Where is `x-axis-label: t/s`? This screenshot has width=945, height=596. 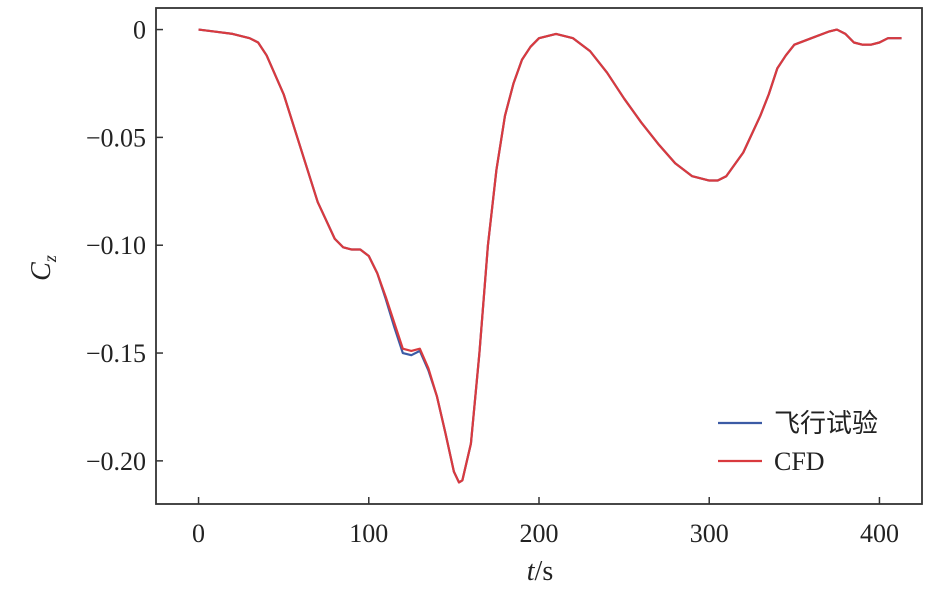 x-axis-label: t/s is located at coordinates (540, 571).